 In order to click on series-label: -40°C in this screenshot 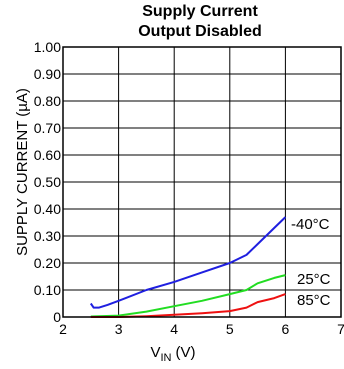, I will do `click(310, 224)`.